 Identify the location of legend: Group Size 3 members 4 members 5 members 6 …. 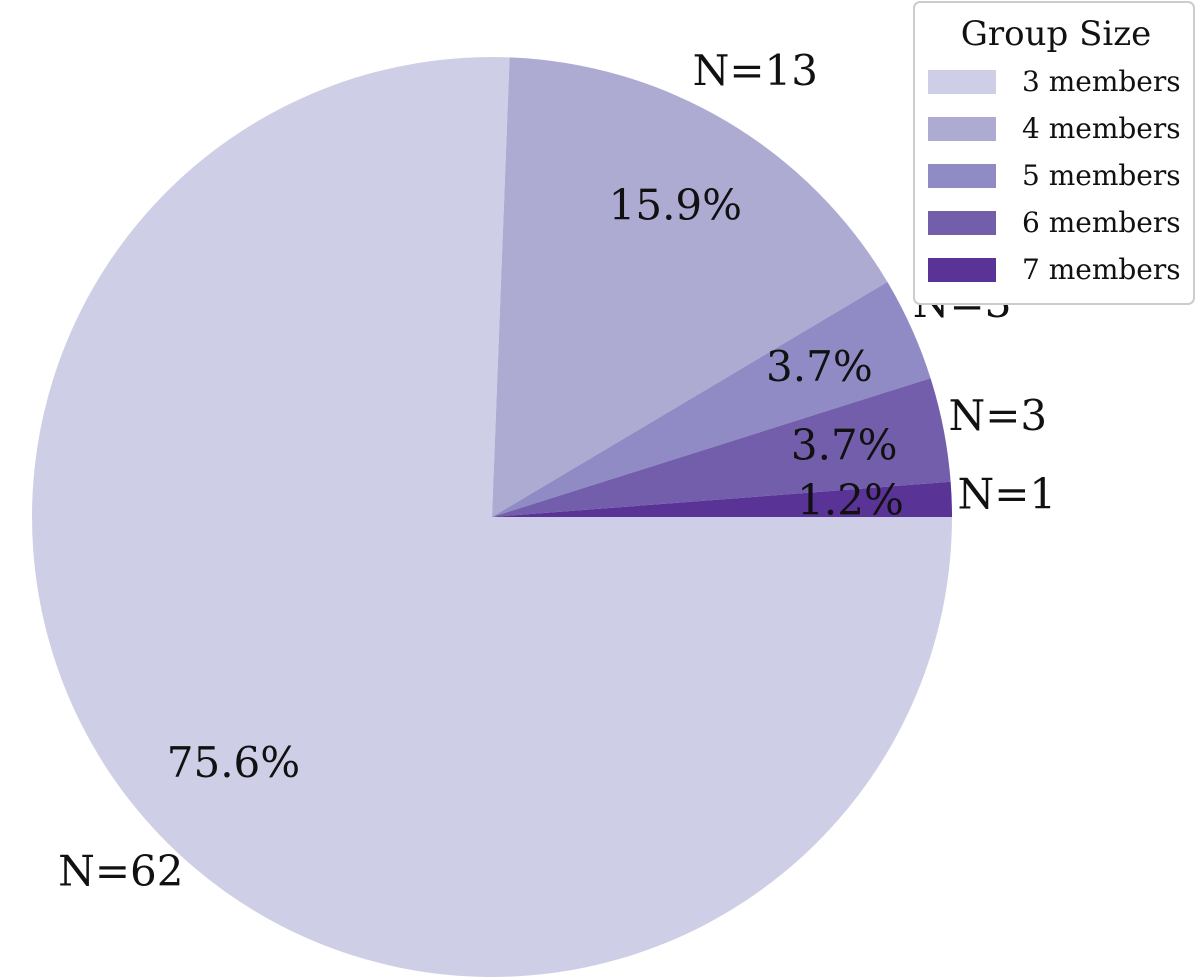
(1054, 153).